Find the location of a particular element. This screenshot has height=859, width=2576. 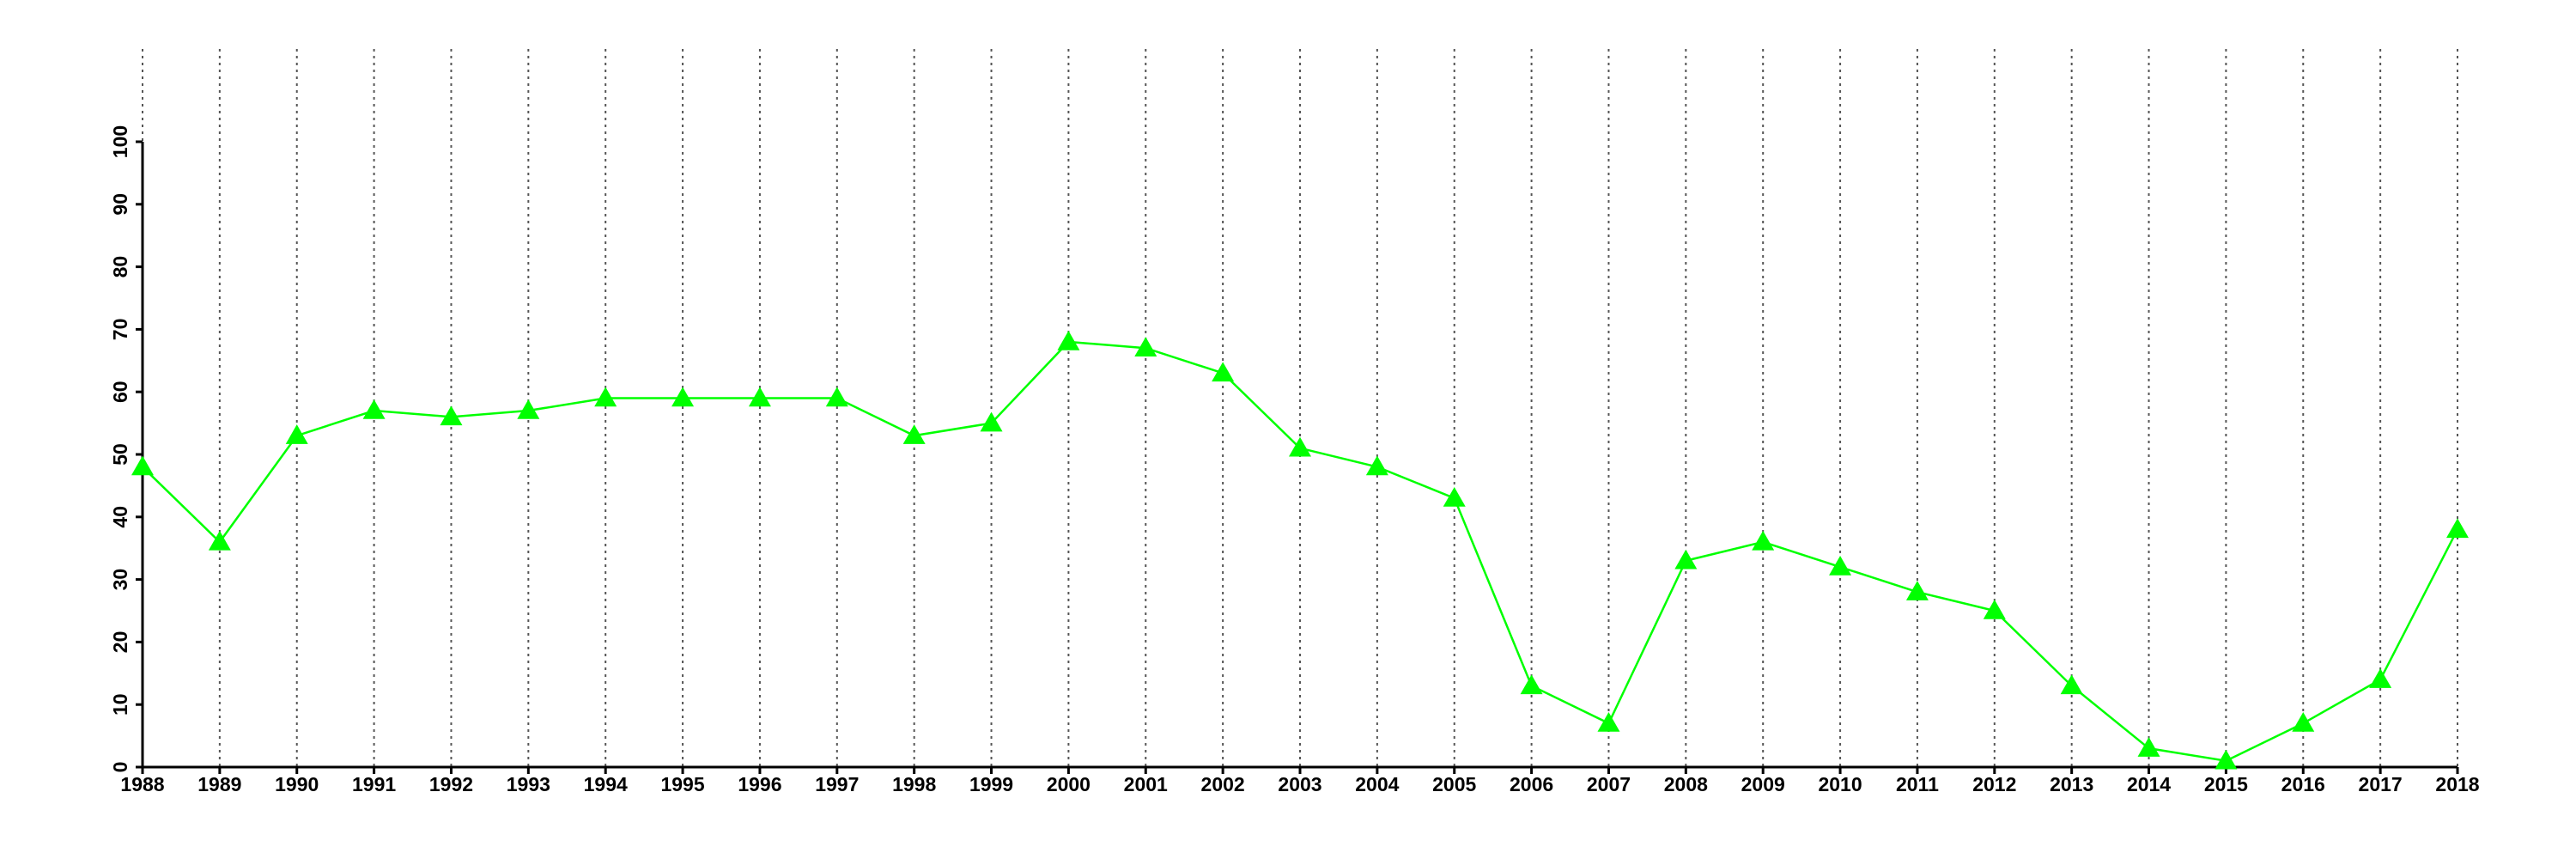

x-tick-label: 1992 is located at coordinates (451, 784).